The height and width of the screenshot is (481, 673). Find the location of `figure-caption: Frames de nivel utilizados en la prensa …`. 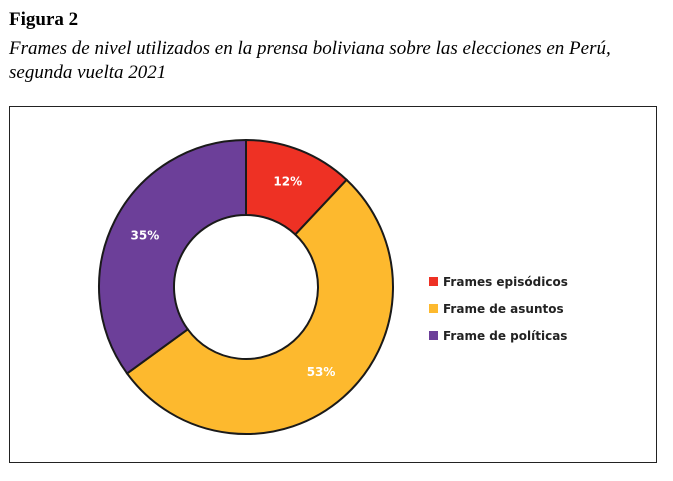

figure-caption: Frames de nivel utilizados en la prensa … is located at coordinates (339, 61).